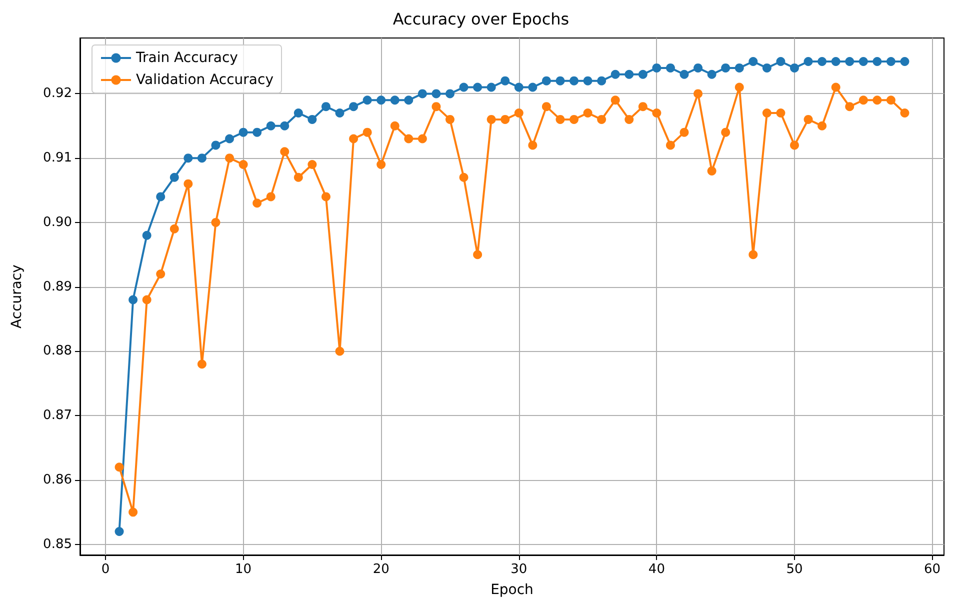 The width and height of the screenshot is (962, 615). Describe the element at coordinates (381, 569) in the screenshot. I see `x-tick-label: 20` at that location.